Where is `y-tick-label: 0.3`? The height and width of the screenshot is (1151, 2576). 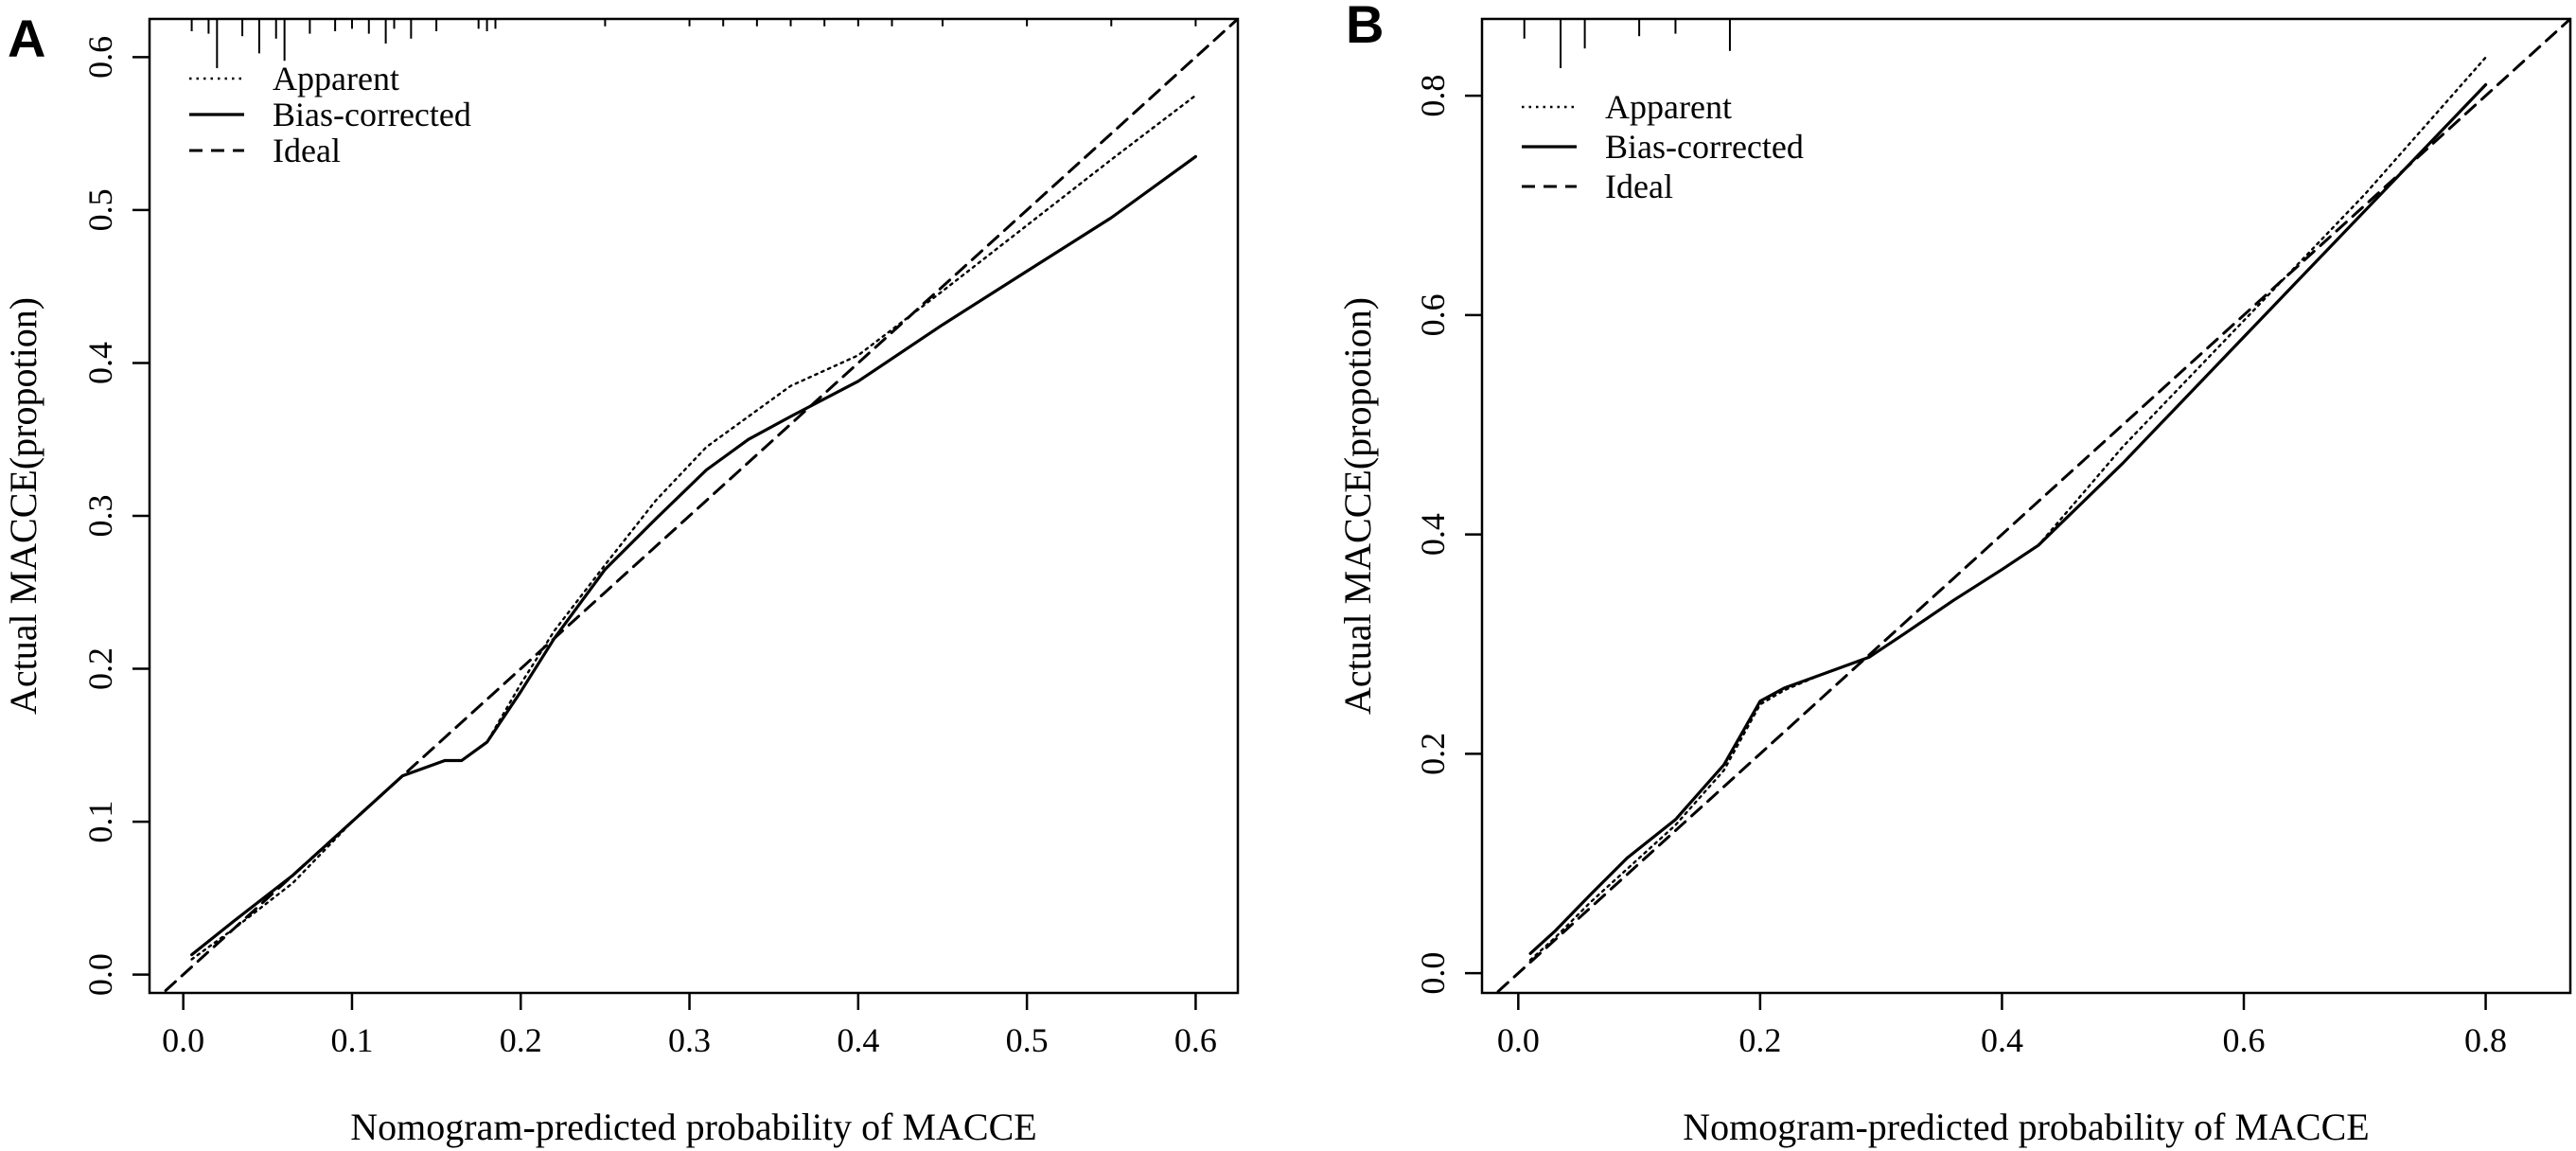
y-tick-label: 0.3 is located at coordinates (100, 516).